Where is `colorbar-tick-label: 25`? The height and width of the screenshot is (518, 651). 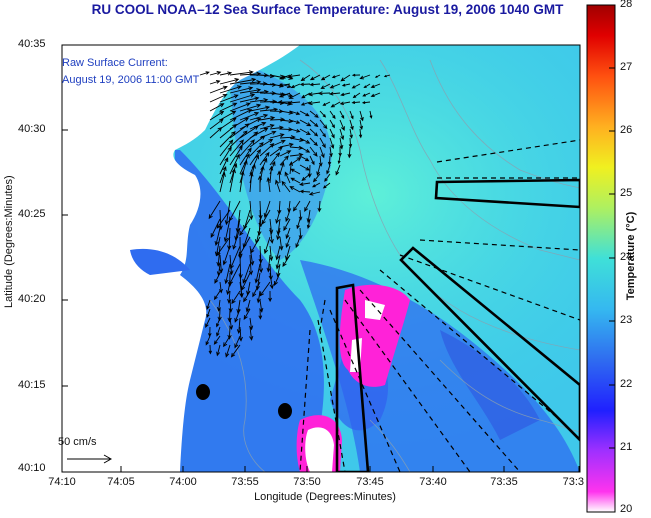 colorbar-tick-label: 25 is located at coordinates (626, 193).